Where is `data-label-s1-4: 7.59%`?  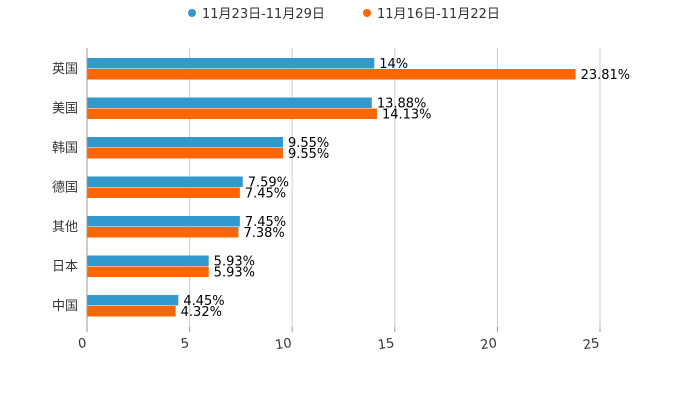 data-label-s1-4: 7.59% is located at coordinates (268, 183).